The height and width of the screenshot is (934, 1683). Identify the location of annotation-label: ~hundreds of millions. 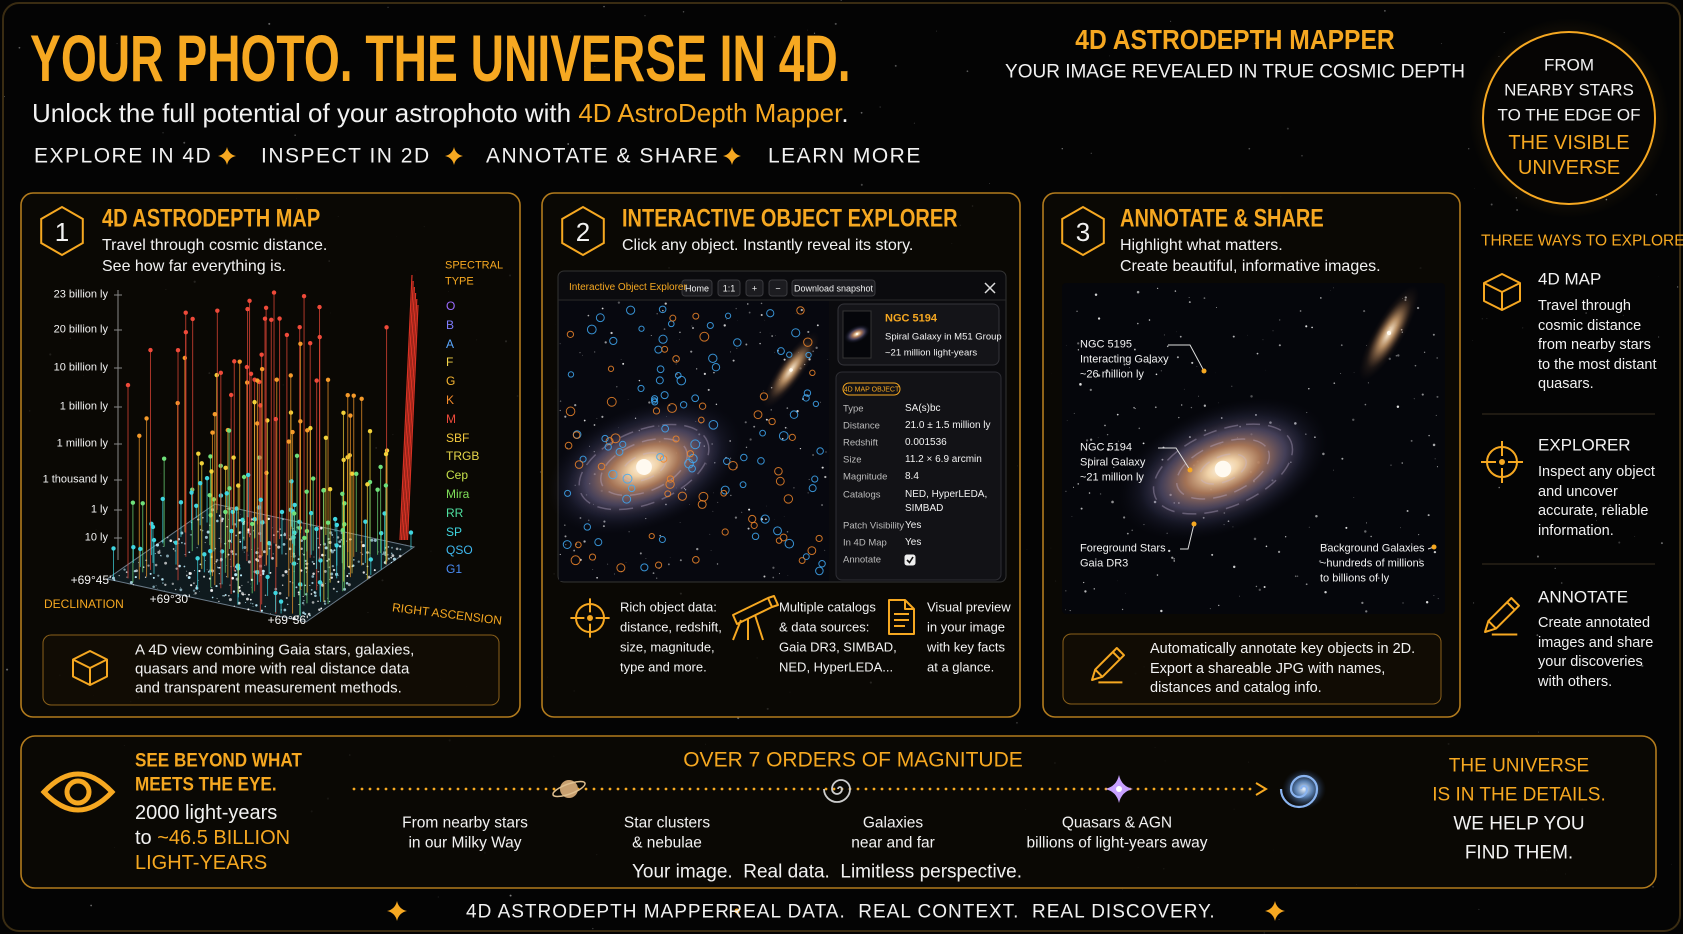
(1372, 563).